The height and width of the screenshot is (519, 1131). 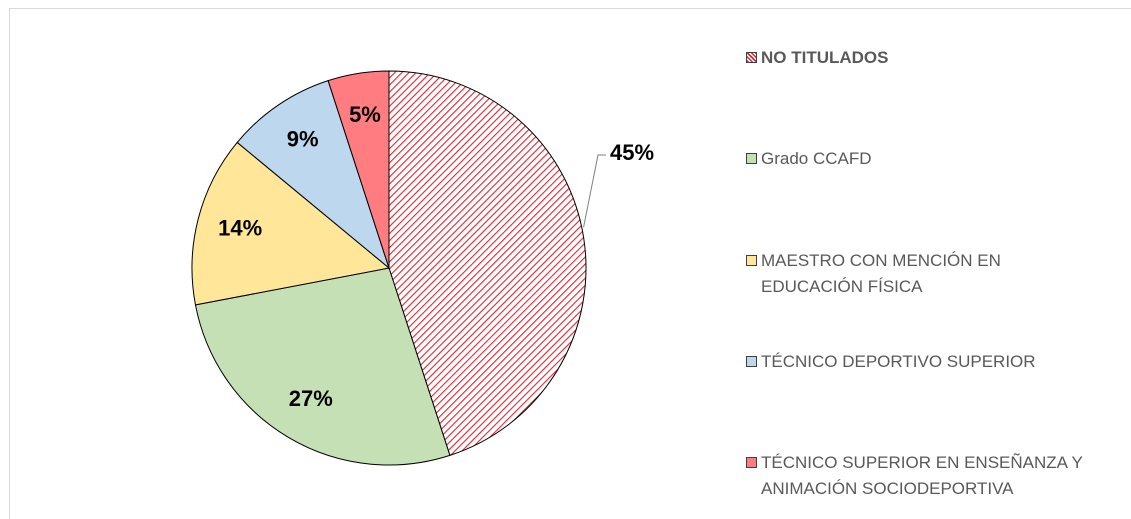 What do you see at coordinates (594, 191) in the screenshot?
I see `leader-line` at bounding box center [594, 191].